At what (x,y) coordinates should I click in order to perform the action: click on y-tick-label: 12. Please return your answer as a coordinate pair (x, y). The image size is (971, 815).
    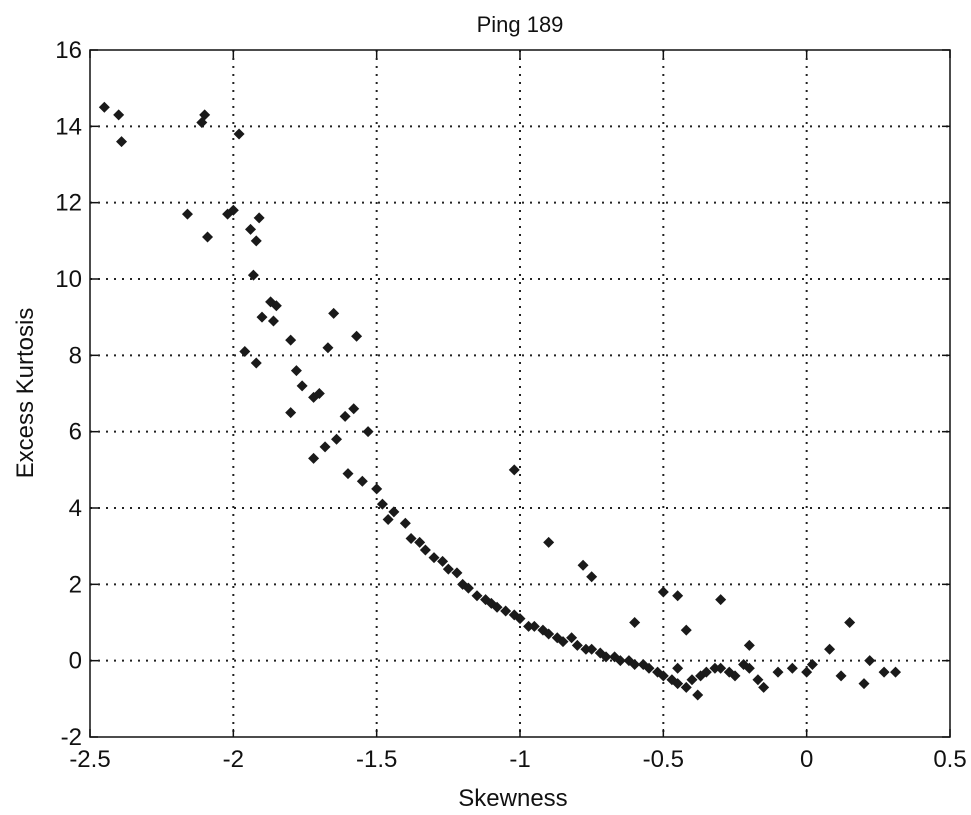
    Looking at the image, I should click on (68, 203).